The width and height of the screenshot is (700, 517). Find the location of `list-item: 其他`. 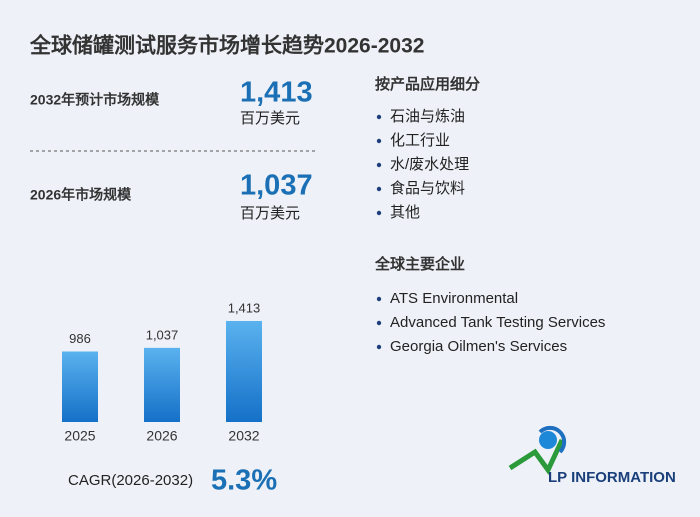

list-item: 其他 is located at coordinates (405, 212).